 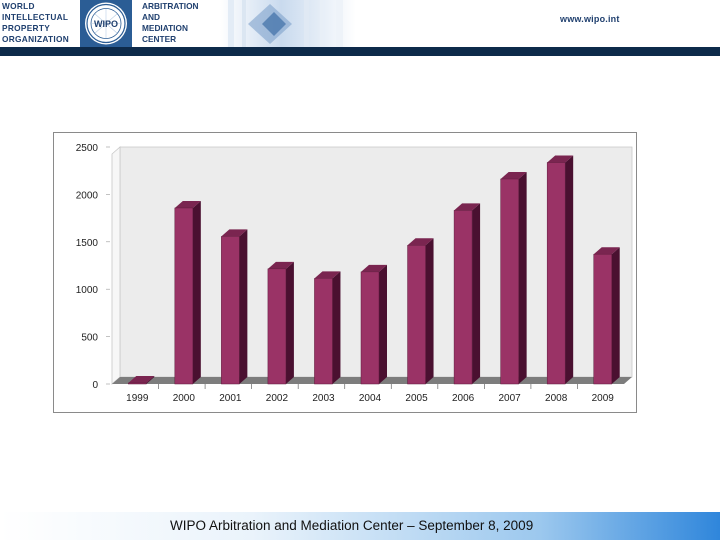 What do you see at coordinates (230, 398) in the screenshot?
I see `x-tick-label: 2001` at bounding box center [230, 398].